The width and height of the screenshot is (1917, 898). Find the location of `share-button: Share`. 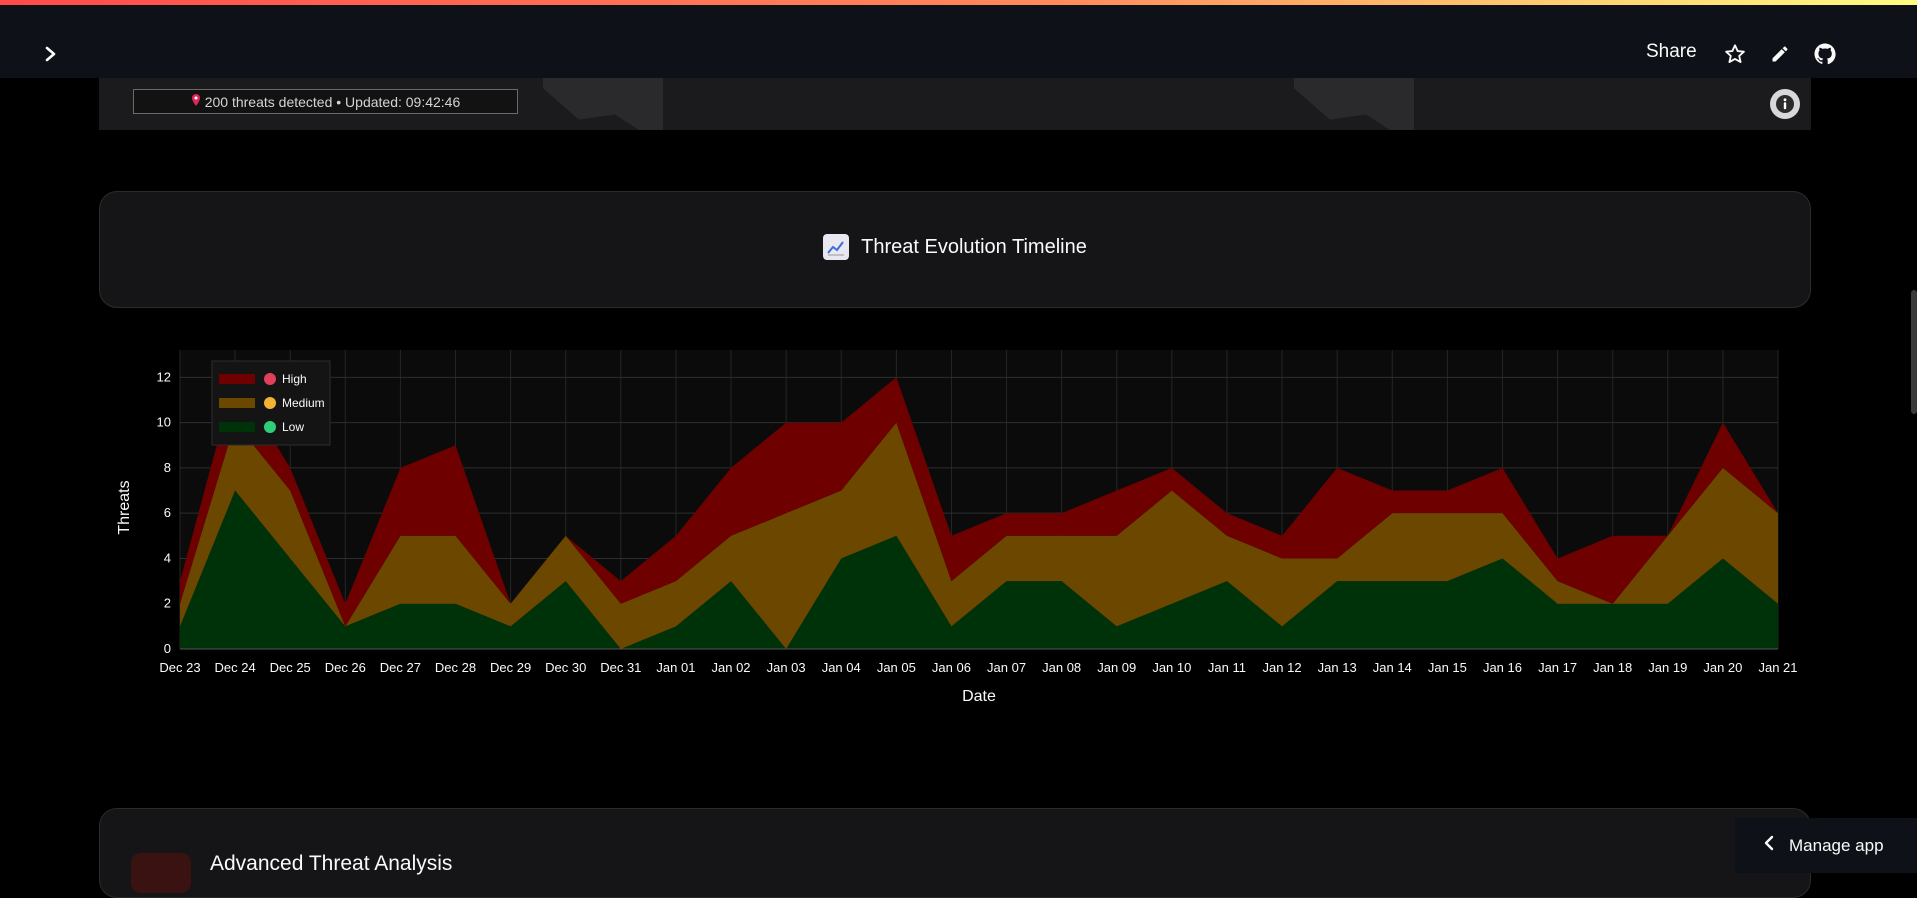

share-button: Share is located at coordinates (1671, 51).